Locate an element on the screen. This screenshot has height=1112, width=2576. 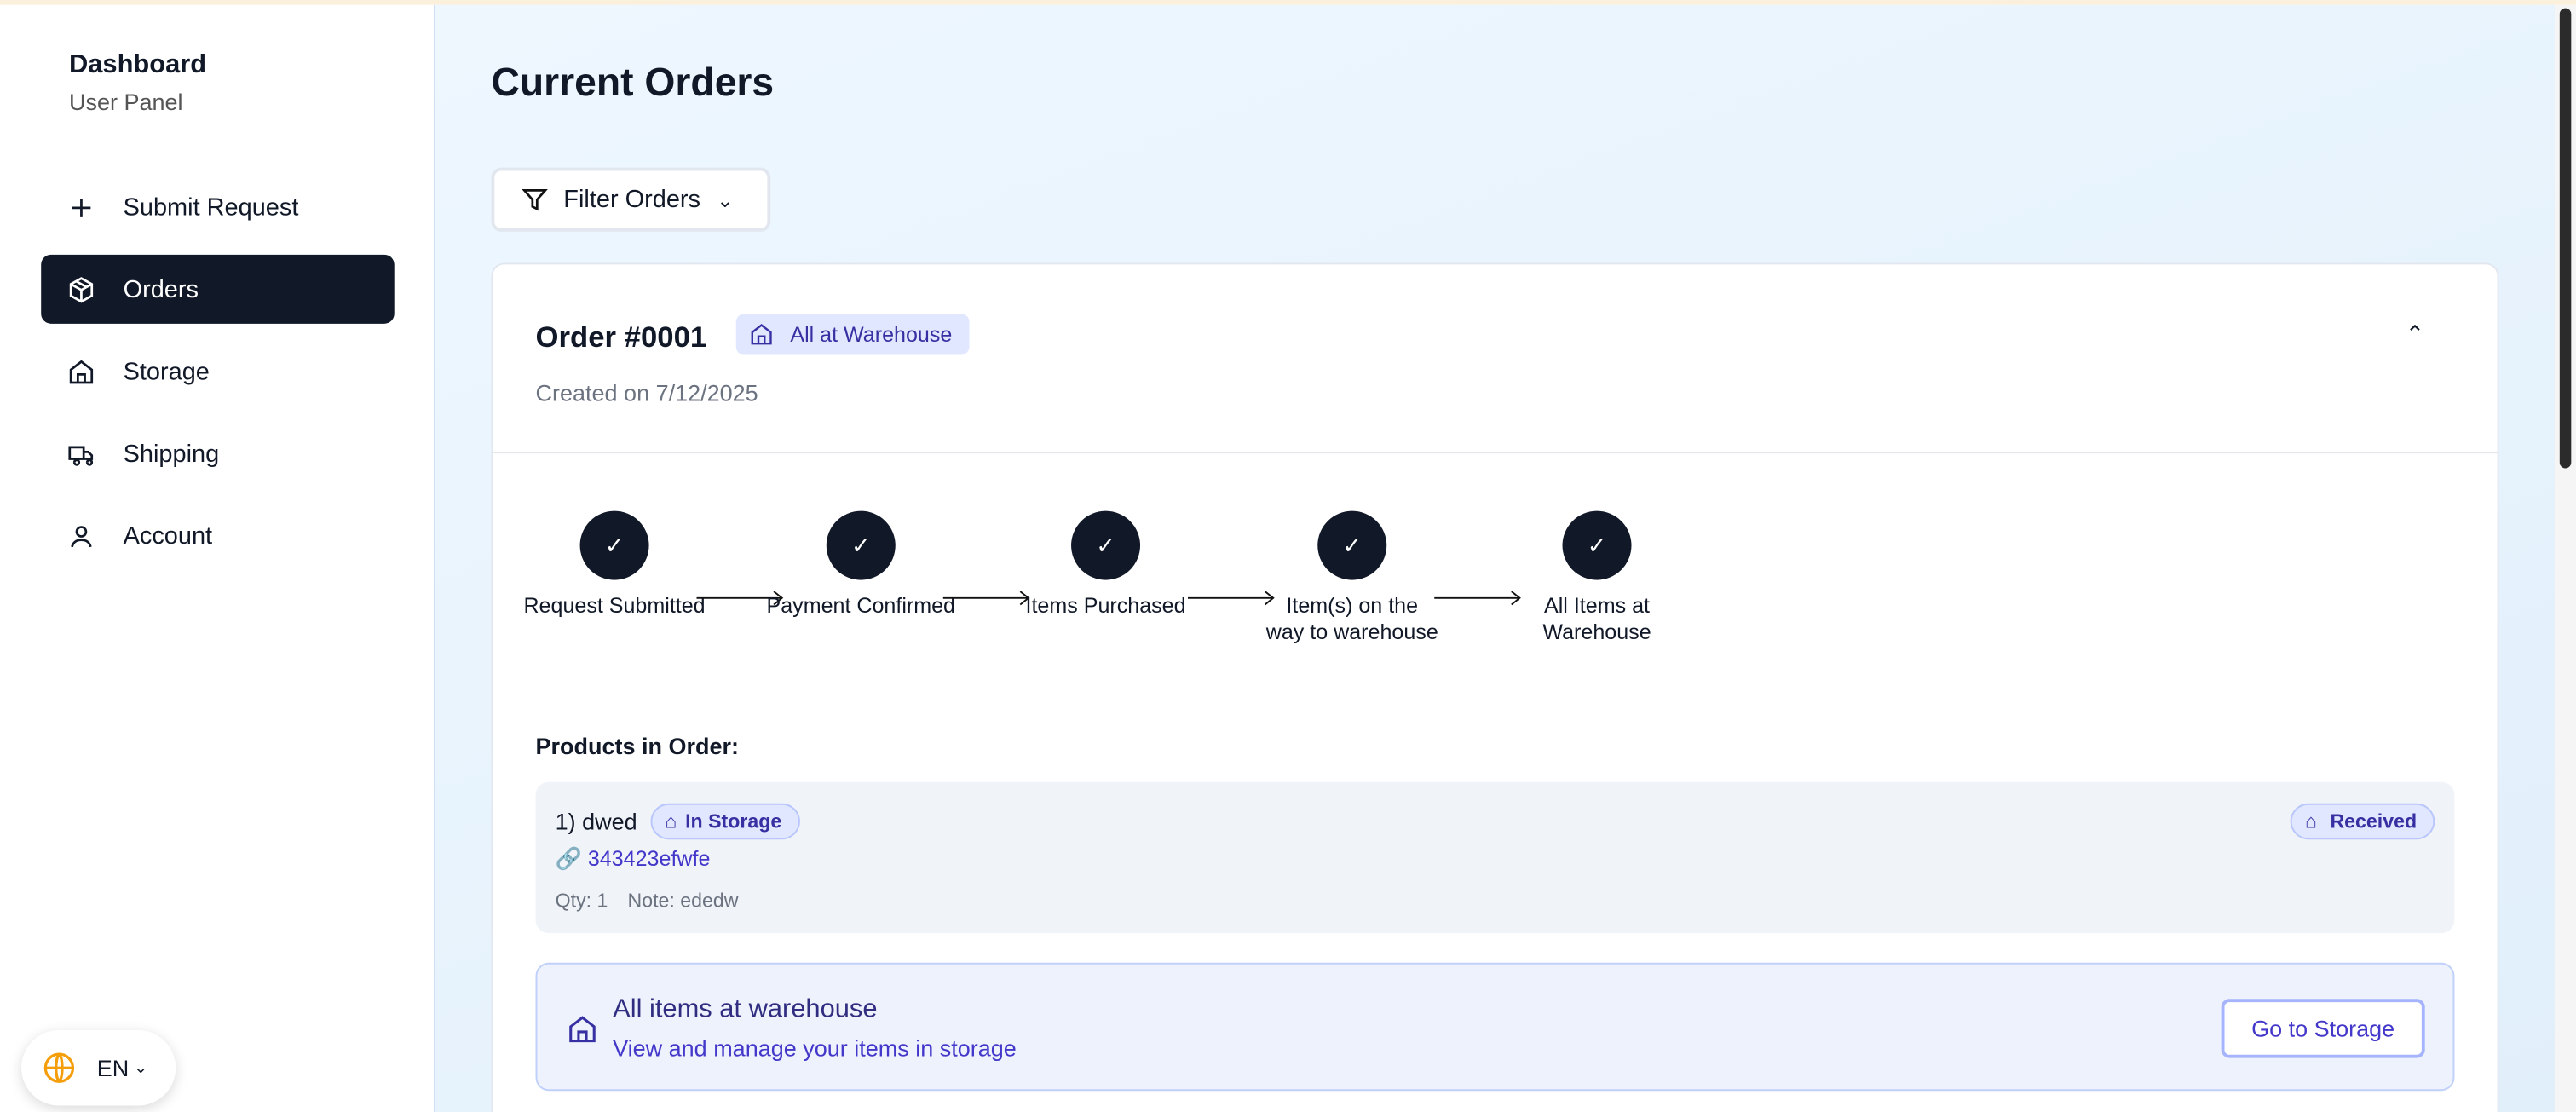
filter-label: Filter Orders is located at coordinates (631, 199).